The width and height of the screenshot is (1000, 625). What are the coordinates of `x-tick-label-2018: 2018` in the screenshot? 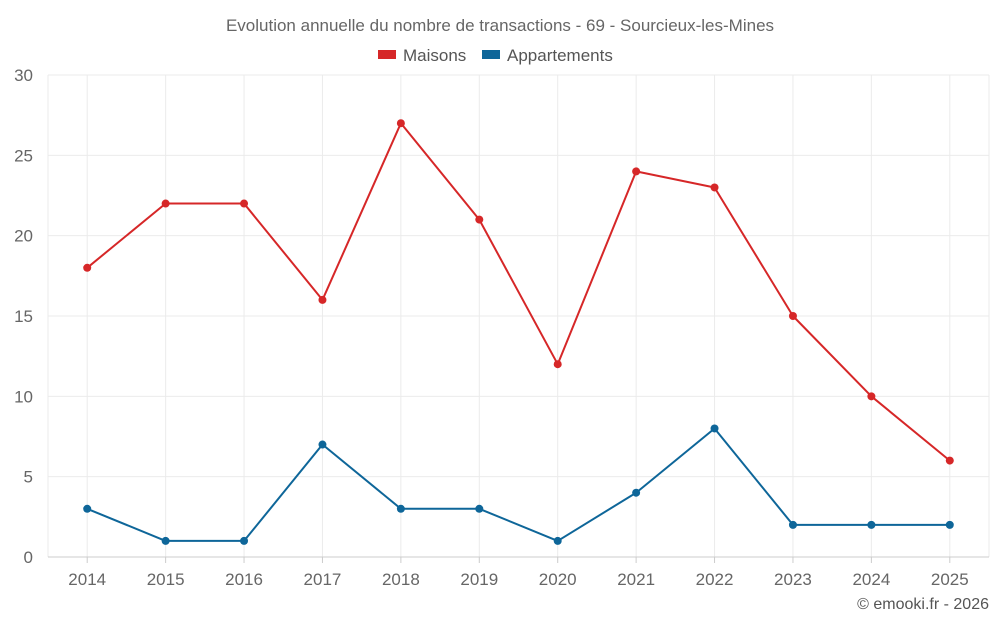 It's located at (401, 579).